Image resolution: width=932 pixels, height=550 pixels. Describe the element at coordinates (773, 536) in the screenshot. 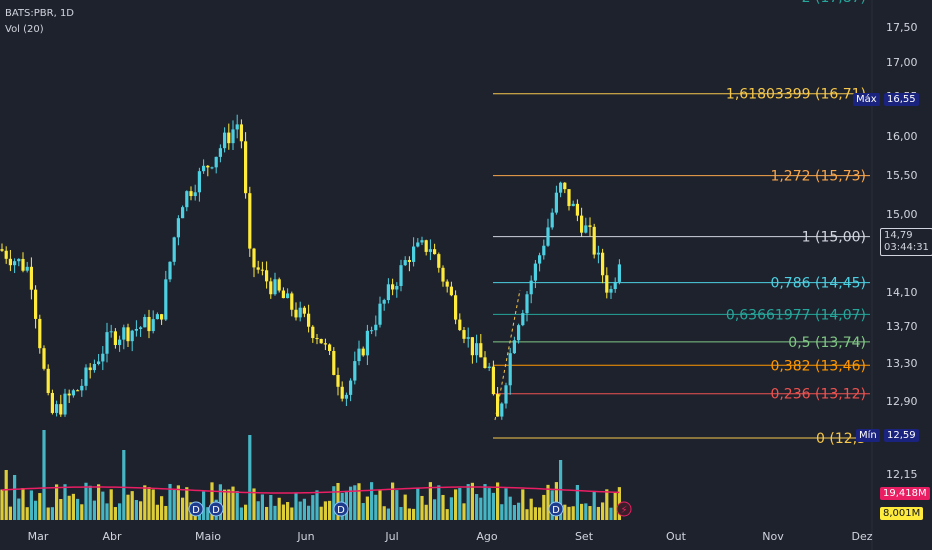

I see `time-tick: Nov` at that location.